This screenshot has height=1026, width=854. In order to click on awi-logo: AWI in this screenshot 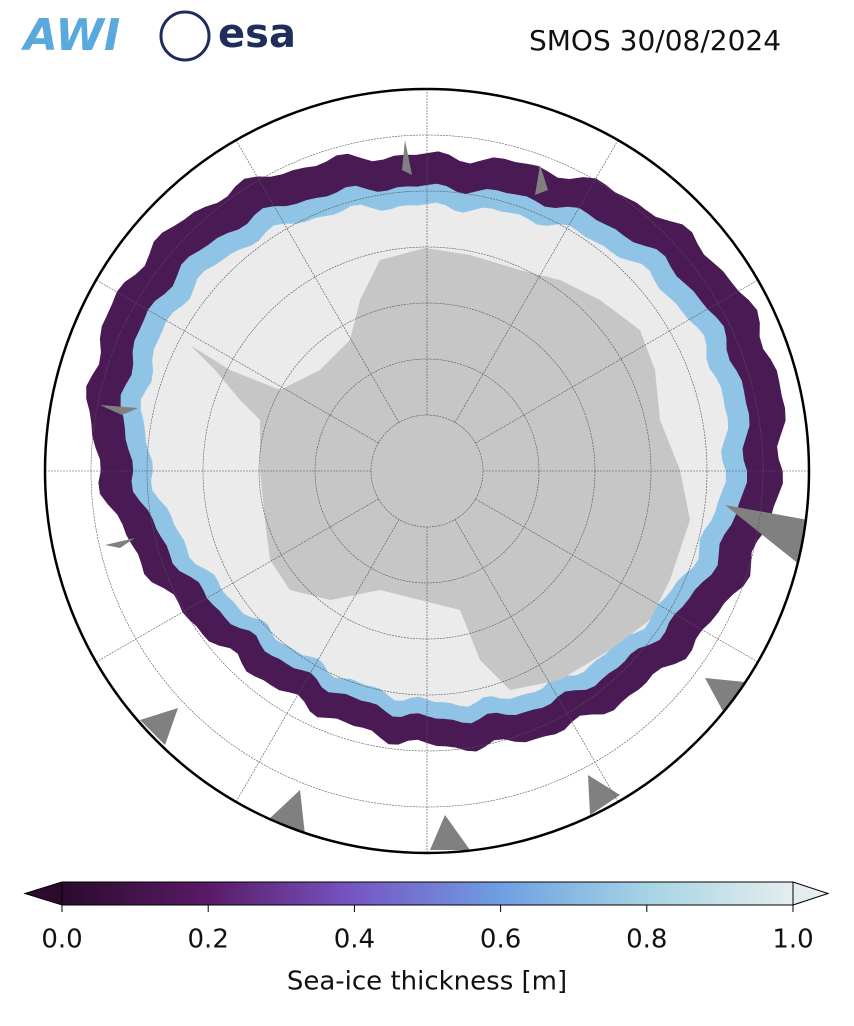, I will do `click(71, 35)`.